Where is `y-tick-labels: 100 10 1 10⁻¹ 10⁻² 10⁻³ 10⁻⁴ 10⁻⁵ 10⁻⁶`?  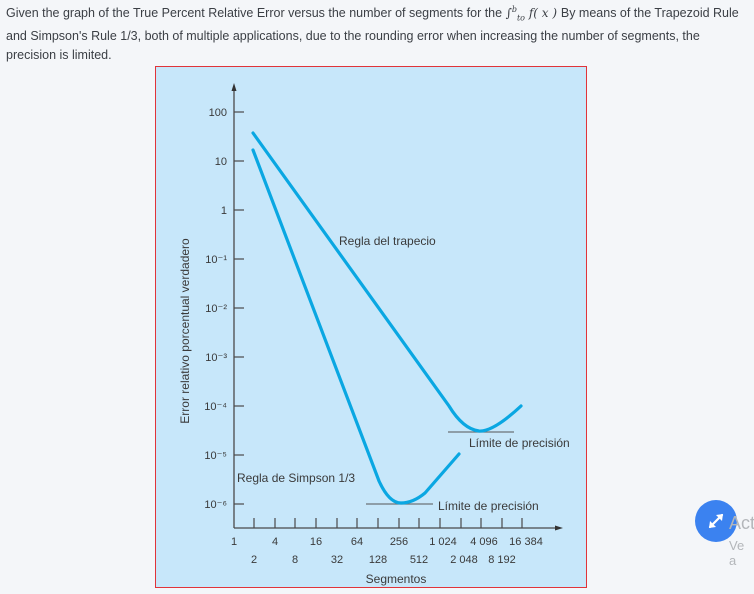 y-tick-labels: 100 10 1 10⁻¹ 10⁻² 10⁻³ 10⁻⁴ 10⁻⁵ 10⁻⁶ is located at coordinates (215, 309).